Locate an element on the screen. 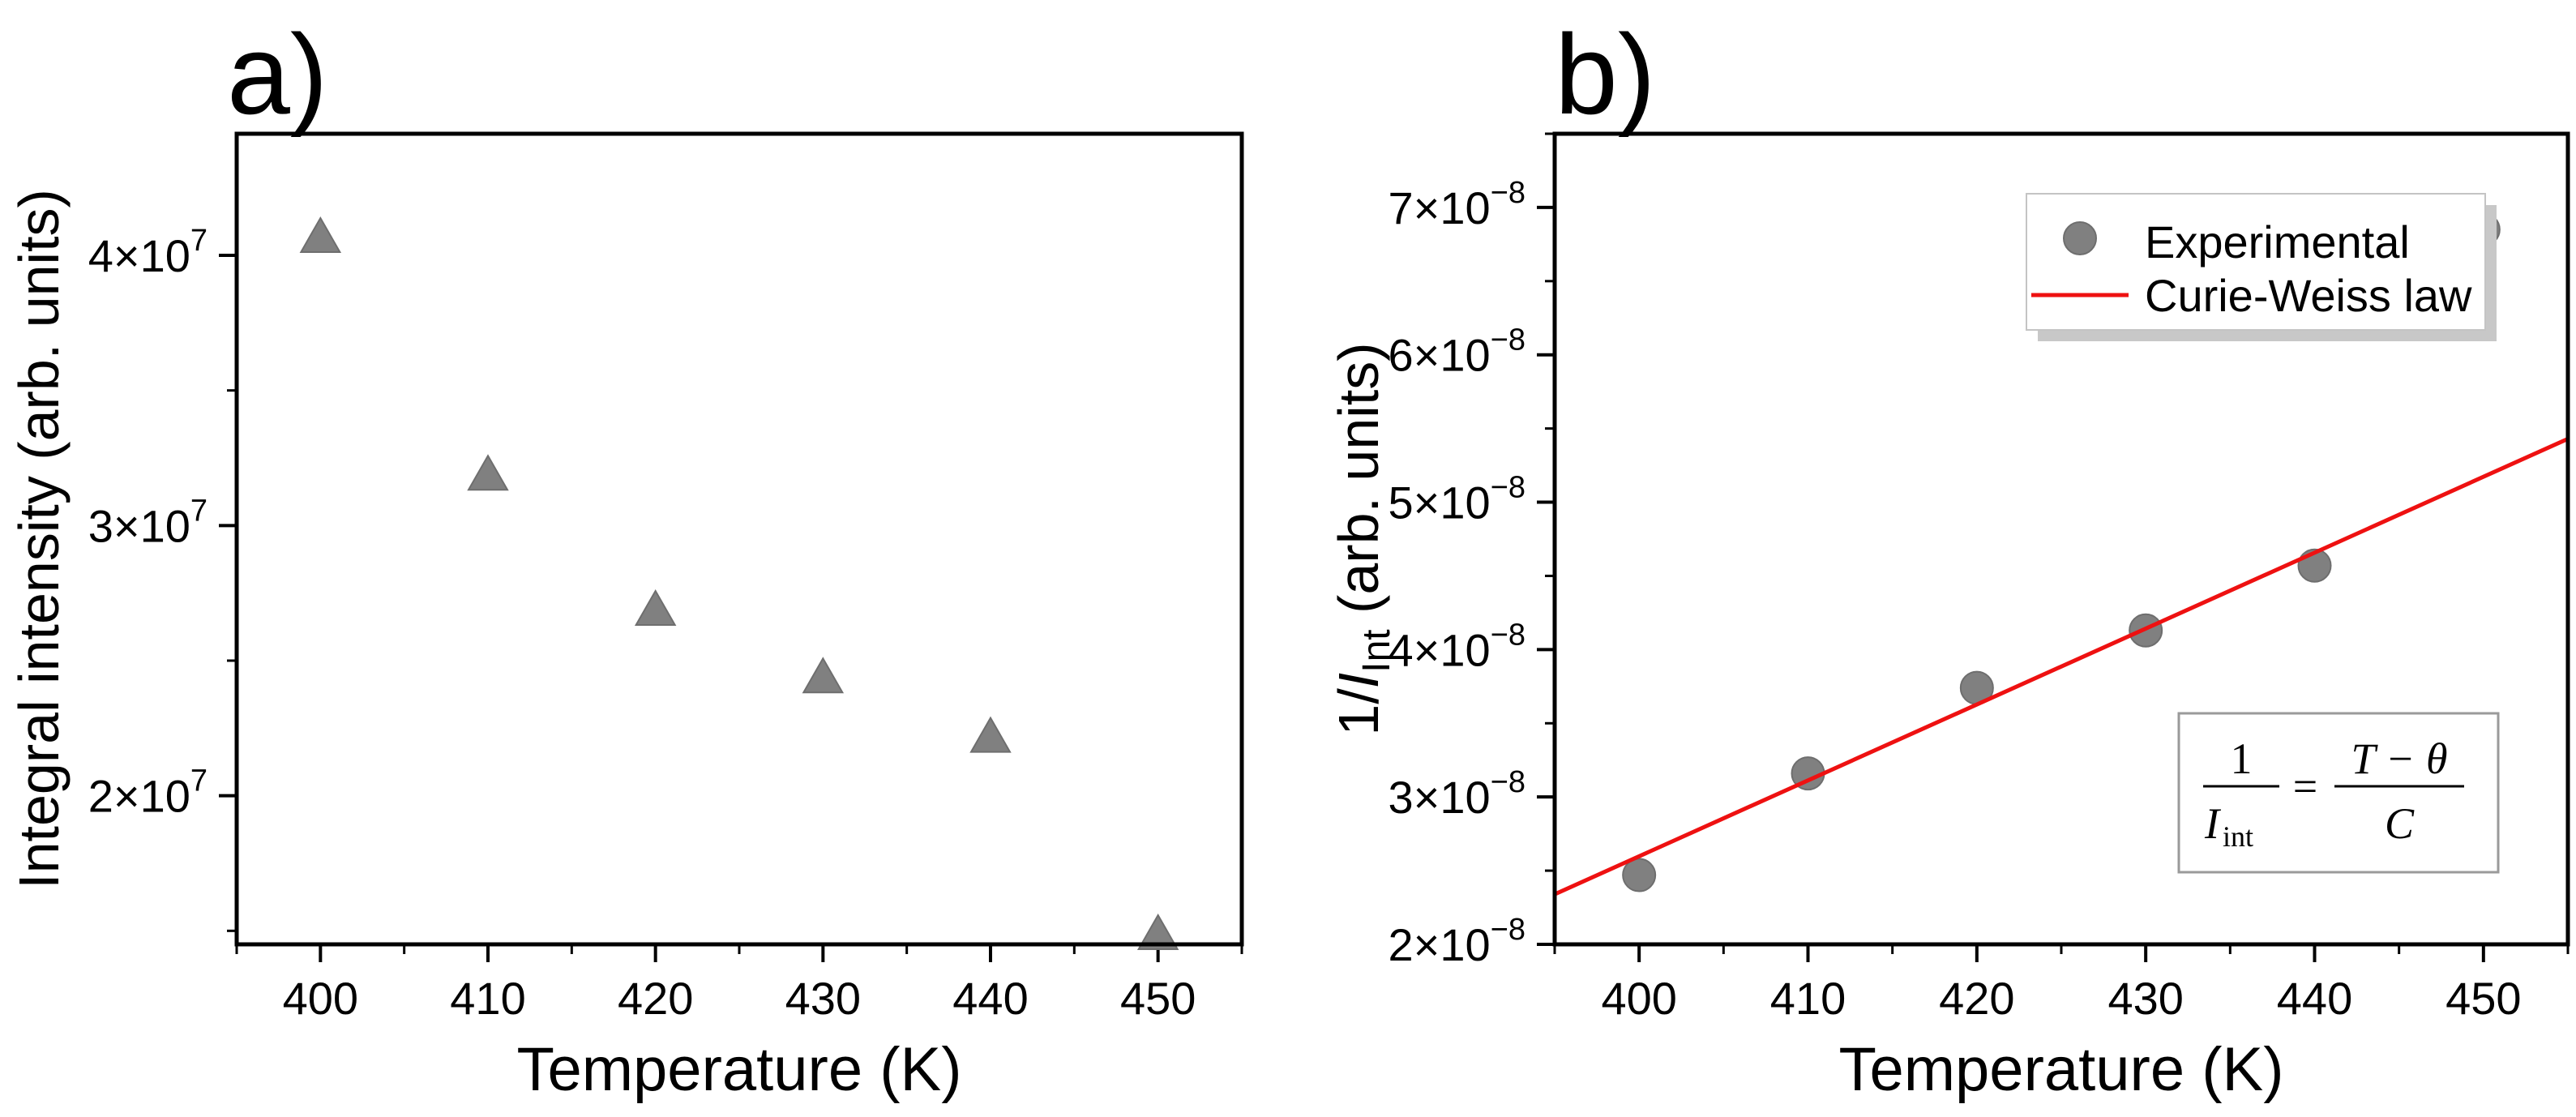 The image size is (2576, 1117). panel-b-y-axis-label: 1/IInt (arb. units) is located at coordinates (1362, 538).